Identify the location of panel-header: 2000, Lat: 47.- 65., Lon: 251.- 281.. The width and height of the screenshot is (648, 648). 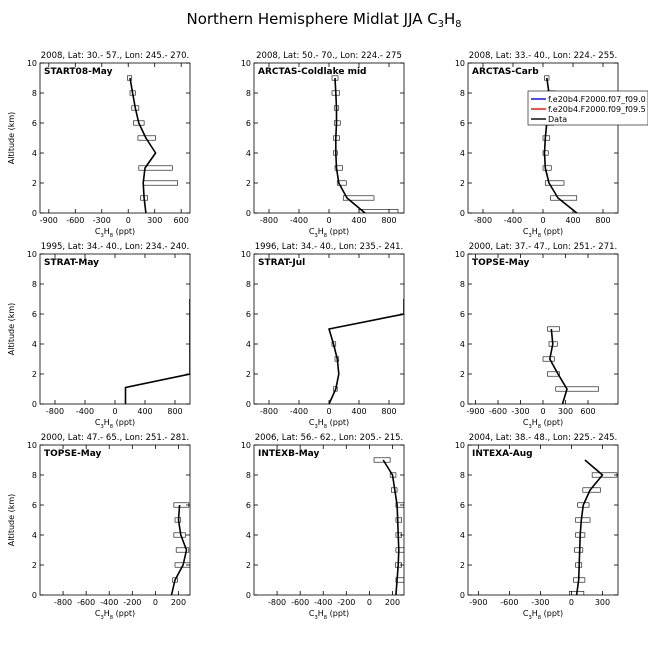
(115, 438).